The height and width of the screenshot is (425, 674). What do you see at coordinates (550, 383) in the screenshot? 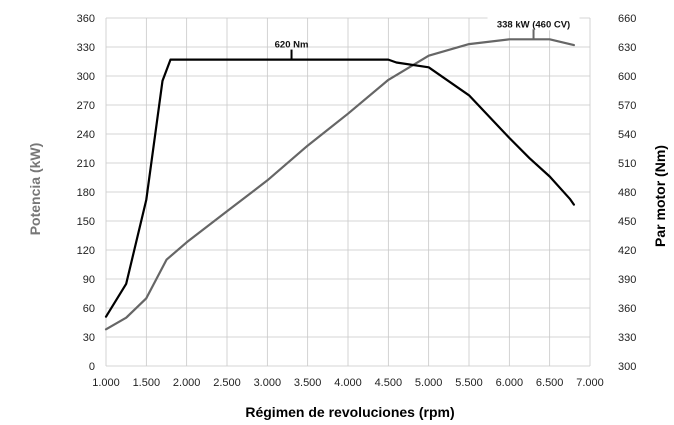
I see `x-tick-label: 6.500` at bounding box center [550, 383].